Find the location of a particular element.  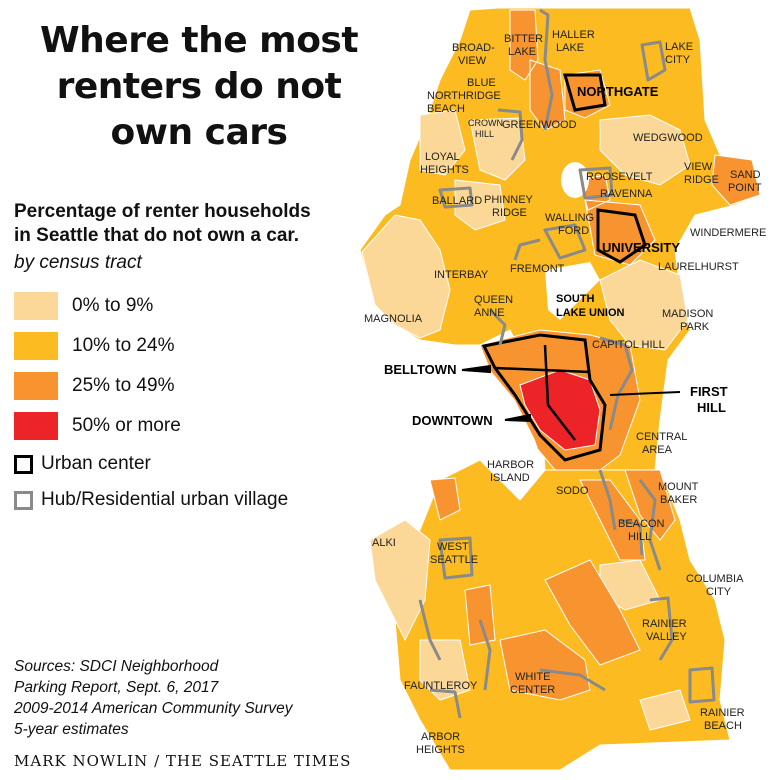

legend-byline: by census tract is located at coordinates (78, 262).